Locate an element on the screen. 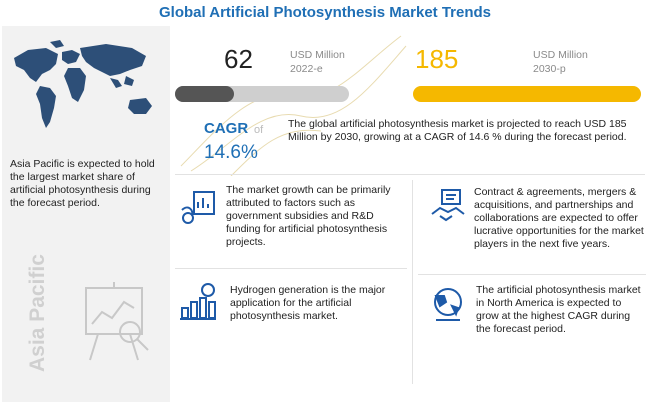  row-divider-left is located at coordinates (291, 268).